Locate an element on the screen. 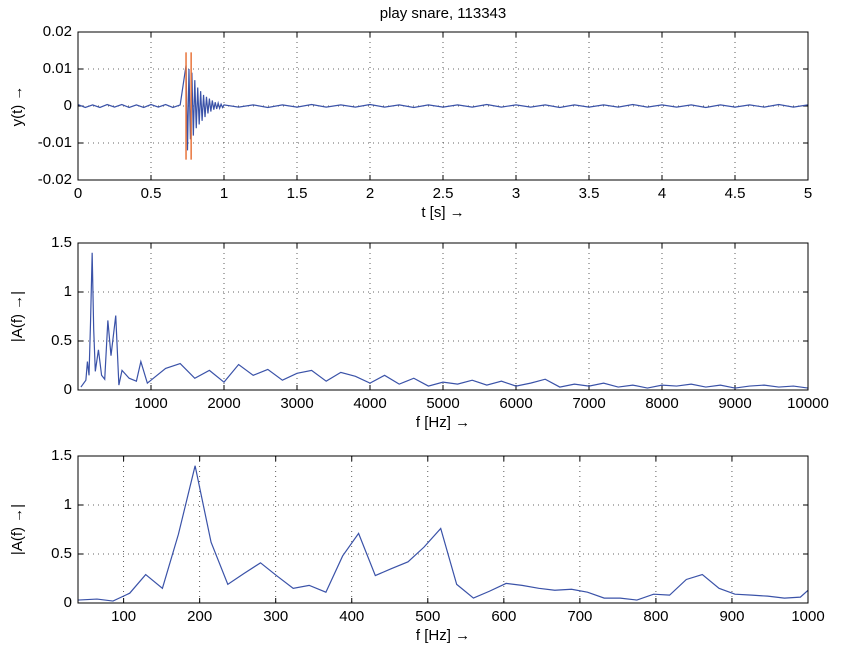 The image size is (861, 650). x-tick-label: 800 is located at coordinates (655, 616).